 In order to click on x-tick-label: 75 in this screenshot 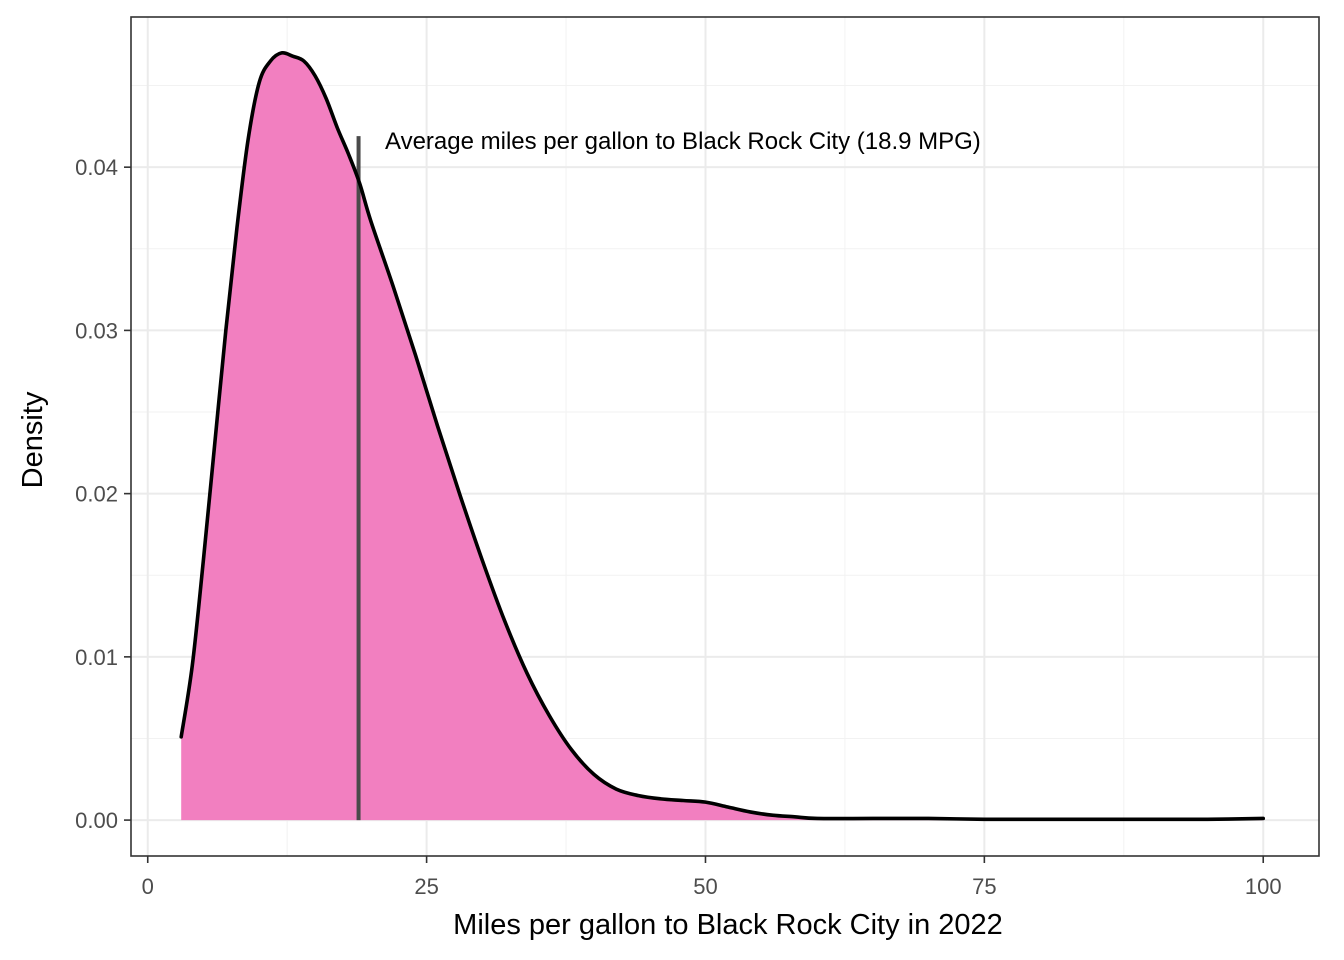, I will do `click(984, 886)`.